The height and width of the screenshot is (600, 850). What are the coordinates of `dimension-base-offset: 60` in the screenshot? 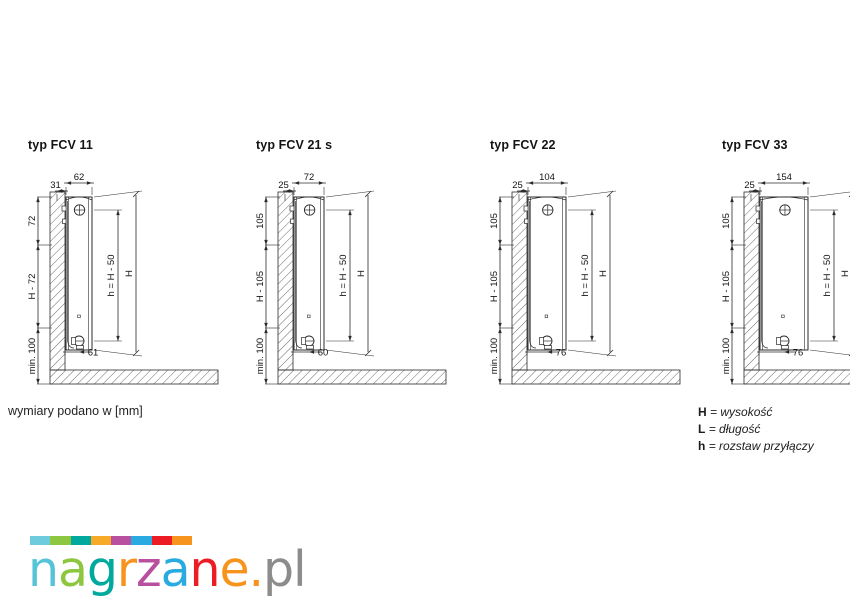 It's located at (323, 353).